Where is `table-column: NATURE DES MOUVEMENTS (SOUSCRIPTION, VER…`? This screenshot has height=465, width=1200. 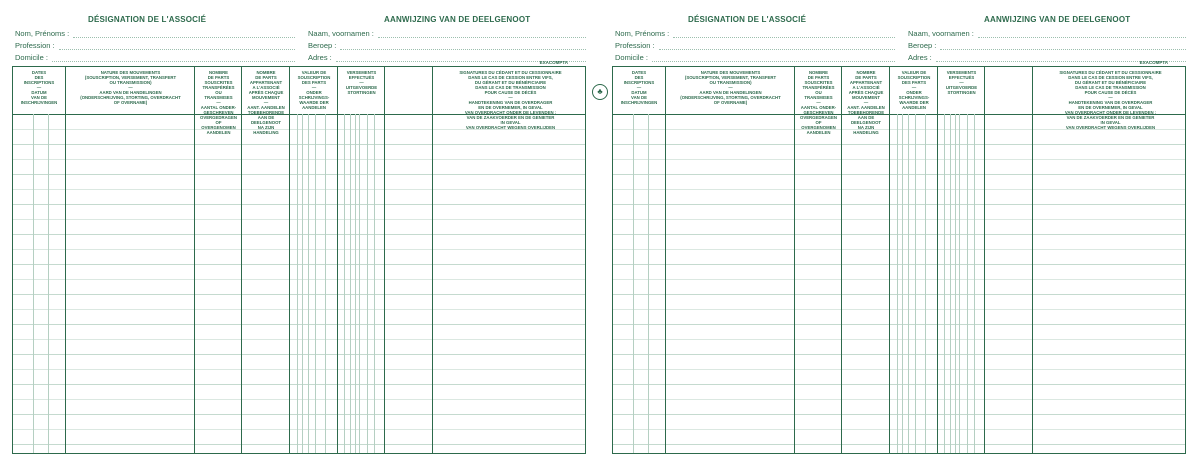
table-column: NATURE DES MOUVEMENTS (SOUSCRIPTION, VER… is located at coordinates (130, 260).